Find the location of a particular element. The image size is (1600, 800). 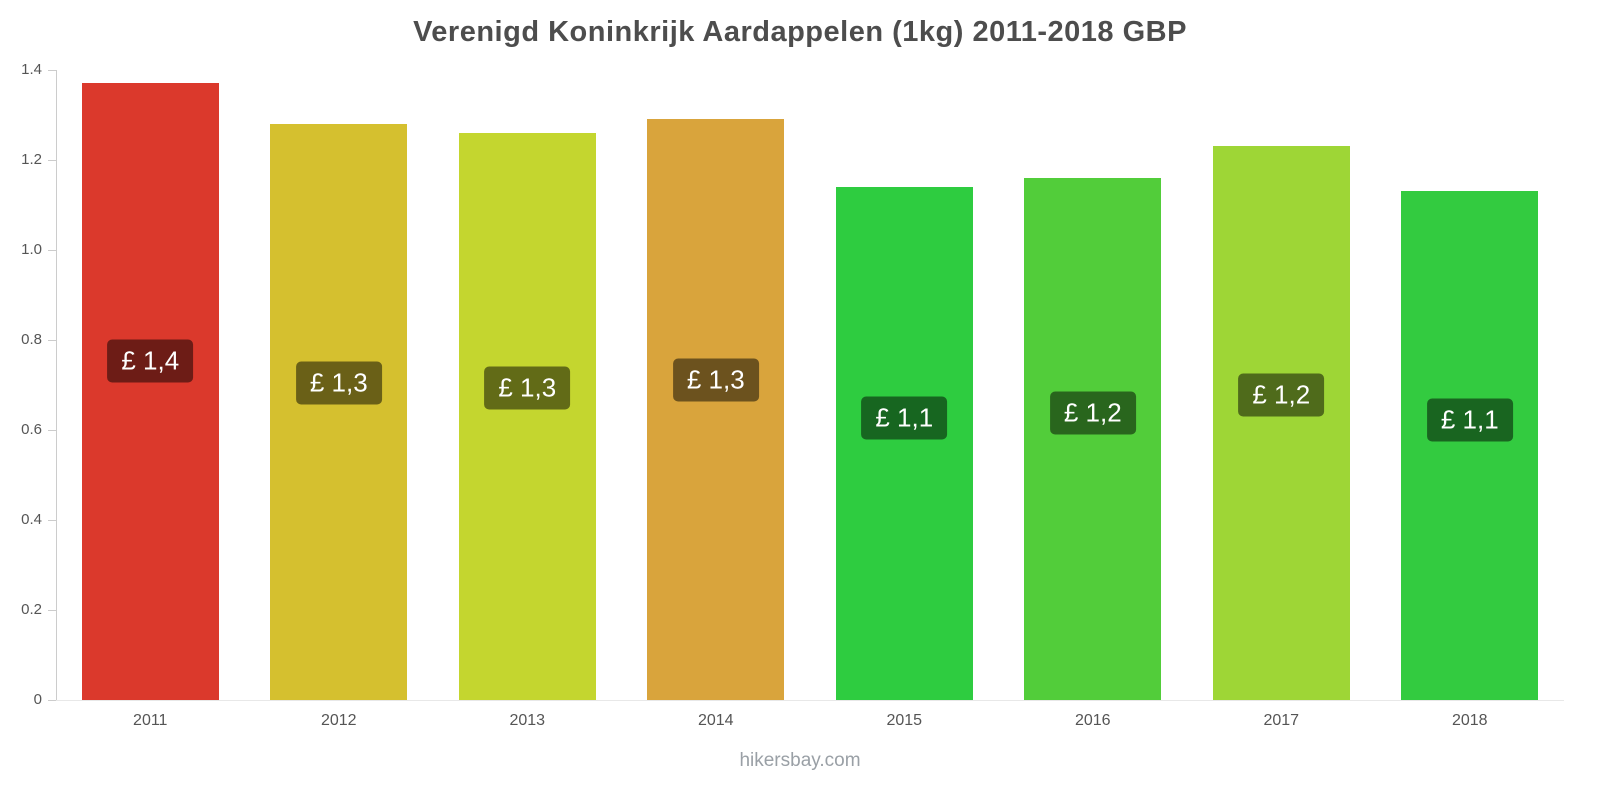

footer-watermark: hikersbay.com is located at coordinates (800, 760).